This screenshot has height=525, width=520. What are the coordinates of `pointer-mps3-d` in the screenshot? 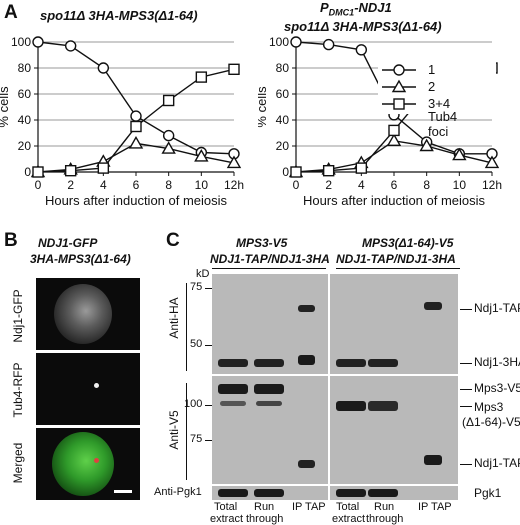 It's located at (466, 406).